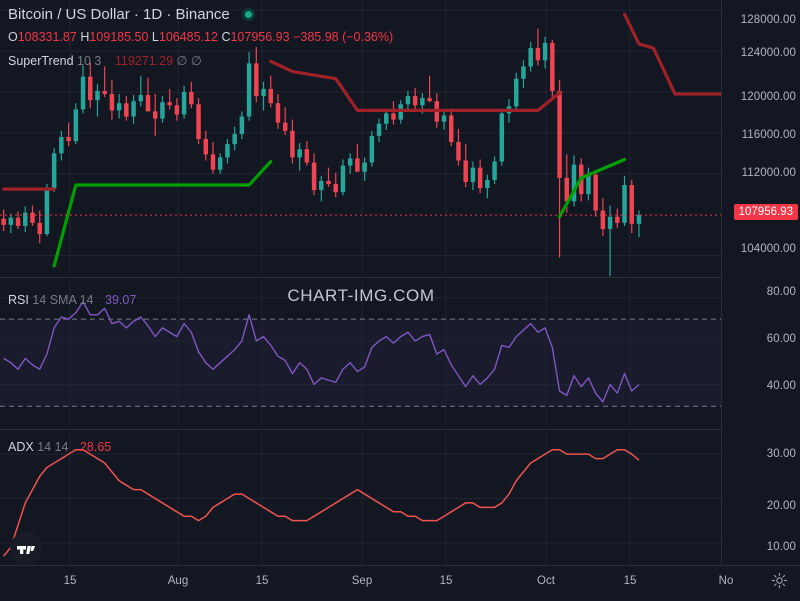 Image resolution: width=800 pixels, height=601 pixels. What do you see at coordinates (400, 583) in the screenshot?
I see `time-axis: 15 Aug 15 Sep 15 Oct 15 No` at bounding box center [400, 583].